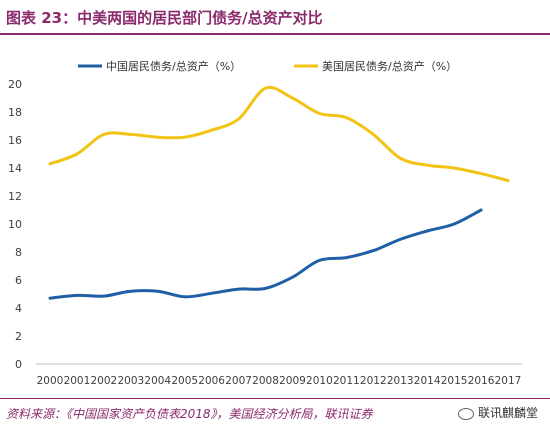 This screenshot has width=550, height=429. Describe the element at coordinates (50, 381) in the screenshot. I see `x-tick-label: 2000` at that location.